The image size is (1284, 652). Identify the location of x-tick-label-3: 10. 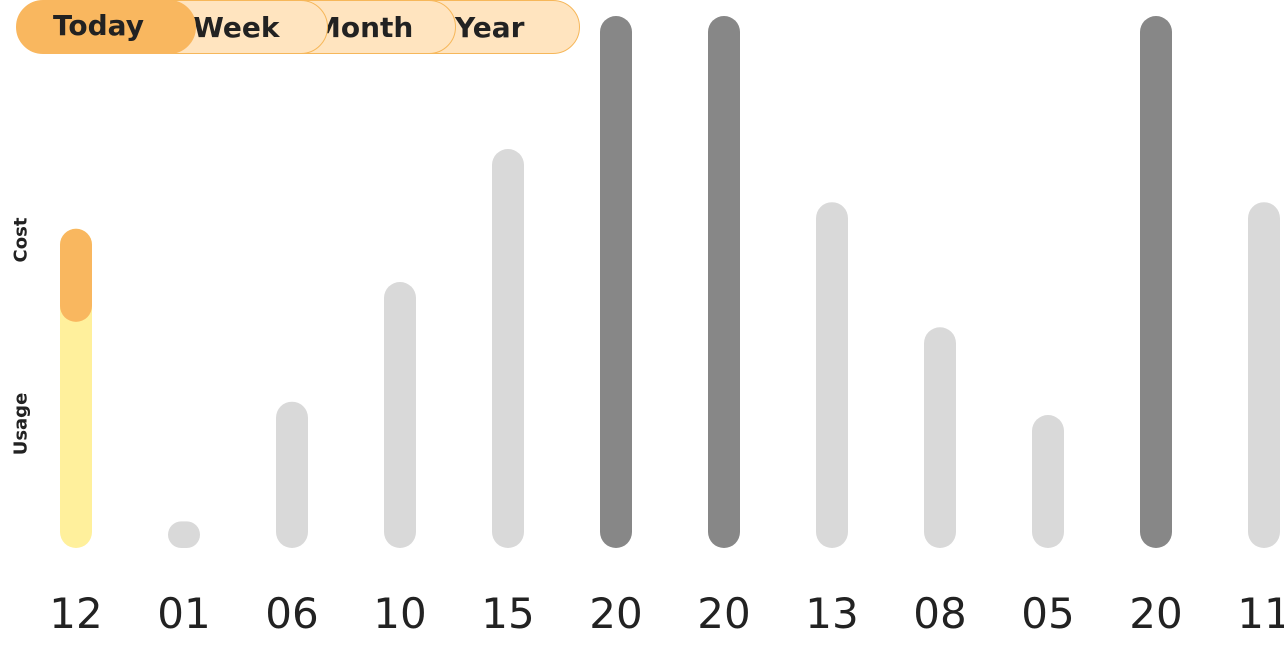
(399, 613).